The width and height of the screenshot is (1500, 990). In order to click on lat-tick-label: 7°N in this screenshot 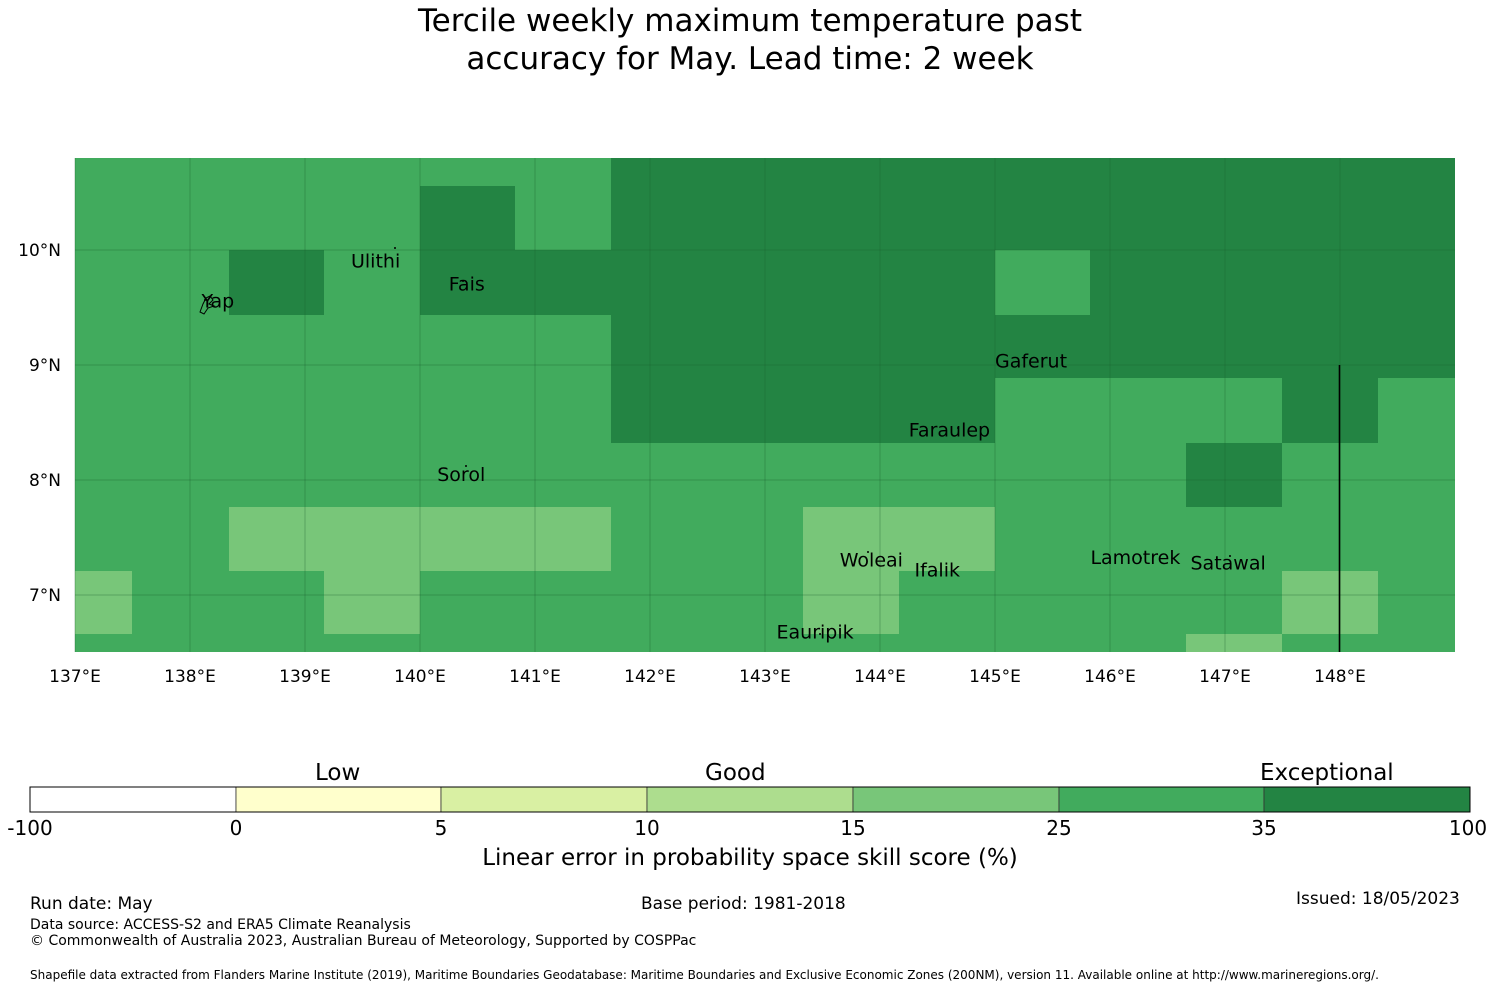, I will do `click(45, 596)`.